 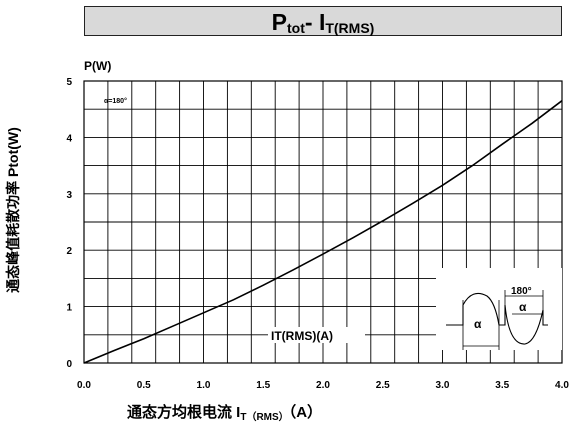 I want to click on y-tick-label: 4, so click(x=69, y=138).